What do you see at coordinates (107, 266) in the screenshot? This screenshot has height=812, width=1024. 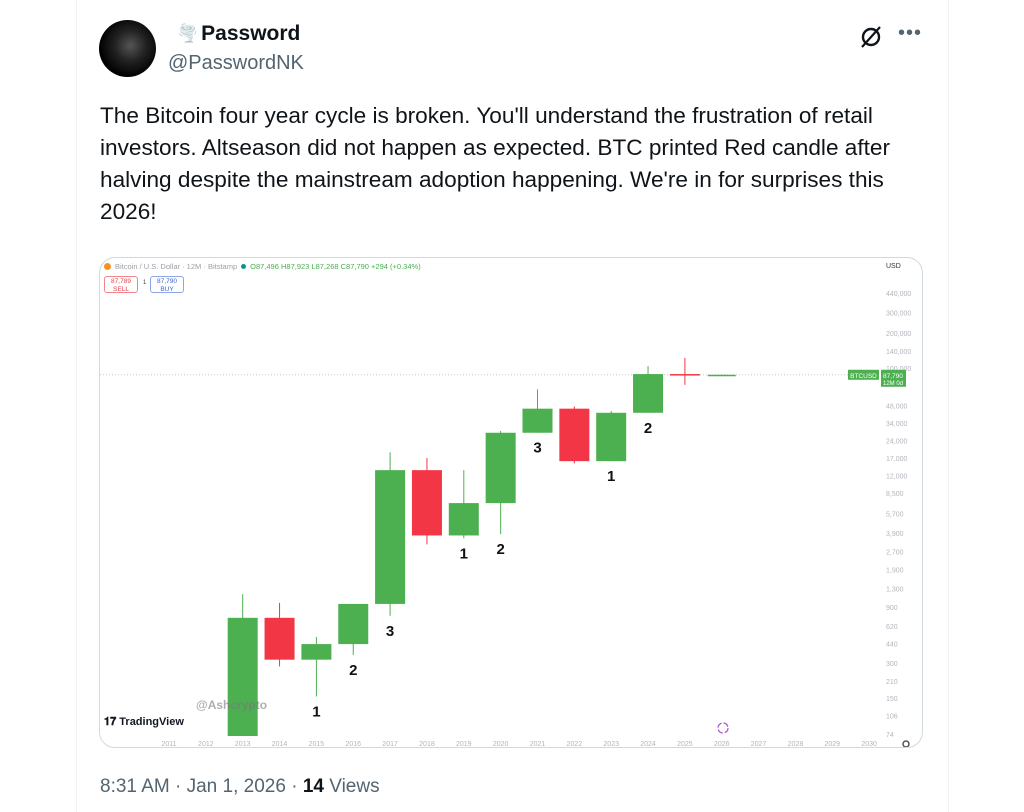 I see `bitcoin-logo-icon` at bounding box center [107, 266].